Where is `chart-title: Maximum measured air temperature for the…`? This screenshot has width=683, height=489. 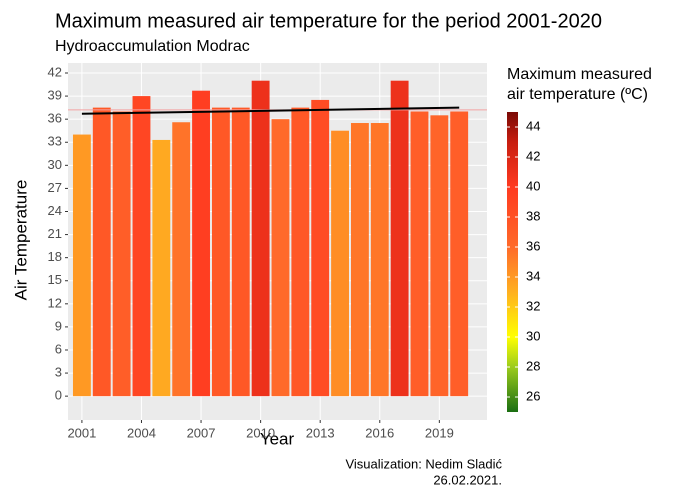 chart-title: Maximum measured air temperature for the… is located at coordinates (328, 21).